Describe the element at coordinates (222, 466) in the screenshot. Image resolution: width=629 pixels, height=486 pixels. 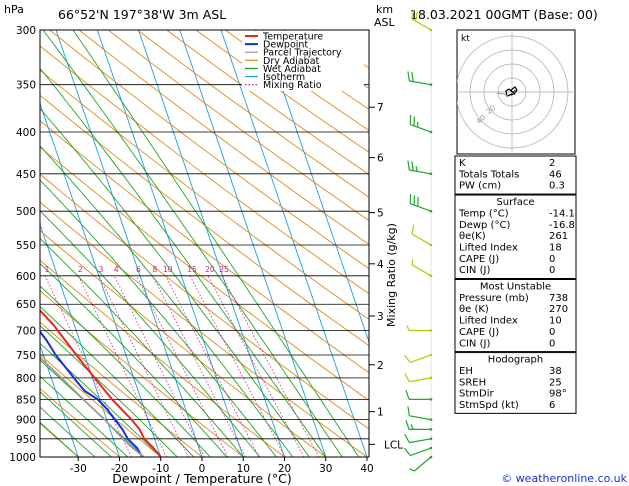
I see `temperature-axis: -30 -20 -10 0 10 20 30 40` at that location.